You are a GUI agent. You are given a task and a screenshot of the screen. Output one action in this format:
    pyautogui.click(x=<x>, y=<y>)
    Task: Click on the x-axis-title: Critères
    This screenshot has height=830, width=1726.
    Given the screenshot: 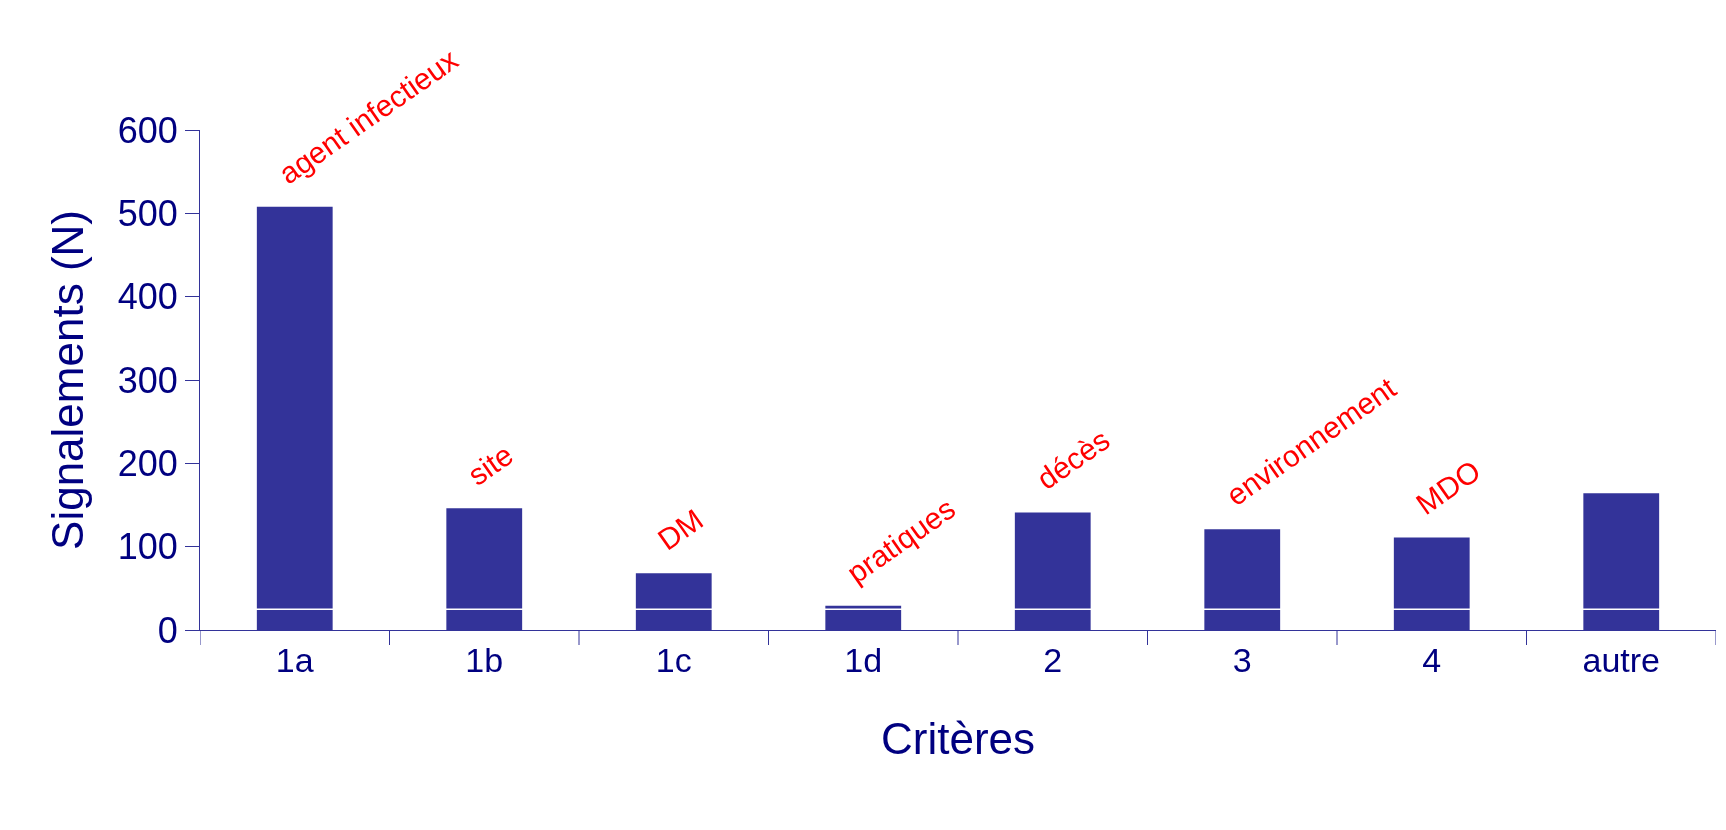 What is the action you would take?
    pyautogui.click(x=958, y=739)
    